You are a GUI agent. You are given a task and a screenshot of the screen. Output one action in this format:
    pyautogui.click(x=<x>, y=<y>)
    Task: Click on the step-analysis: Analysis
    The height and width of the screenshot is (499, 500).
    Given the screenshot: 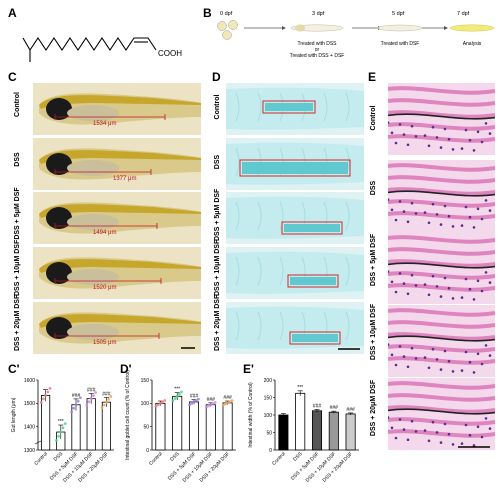 What is the action you would take?
    pyautogui.click(x=472, y=44)
    